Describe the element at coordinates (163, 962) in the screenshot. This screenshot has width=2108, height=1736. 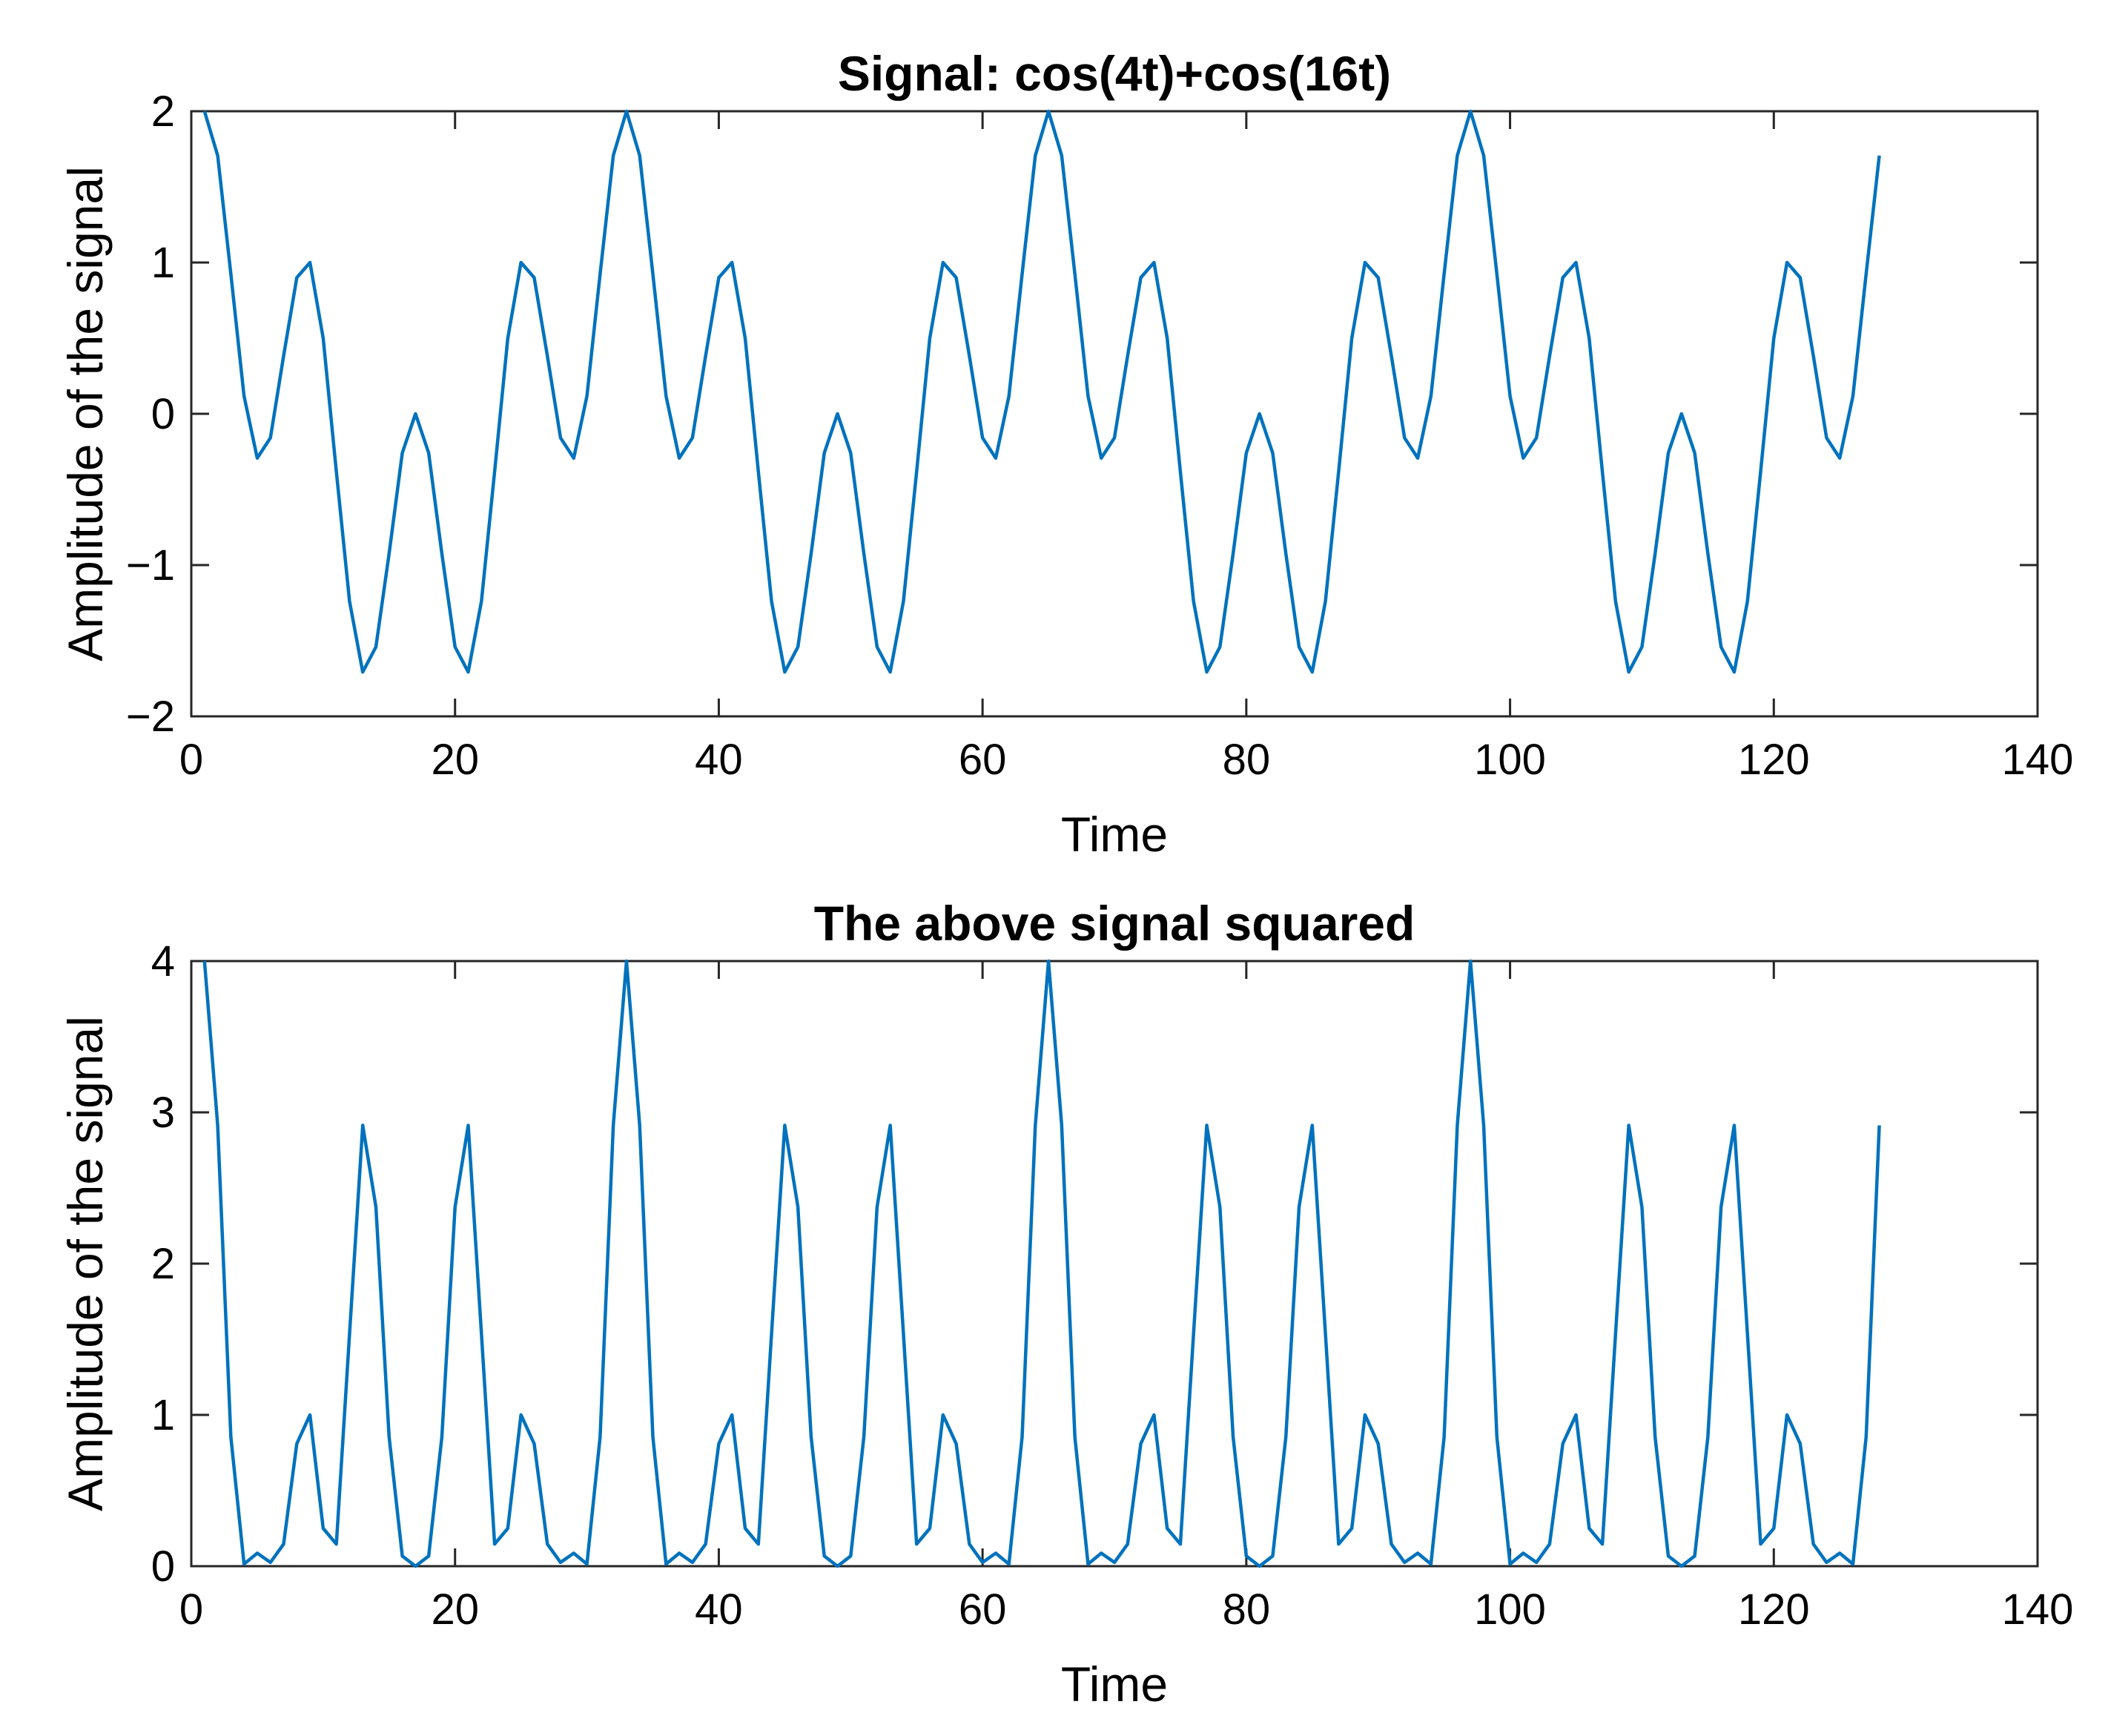
I see `y-tick-label: 4` at that location.